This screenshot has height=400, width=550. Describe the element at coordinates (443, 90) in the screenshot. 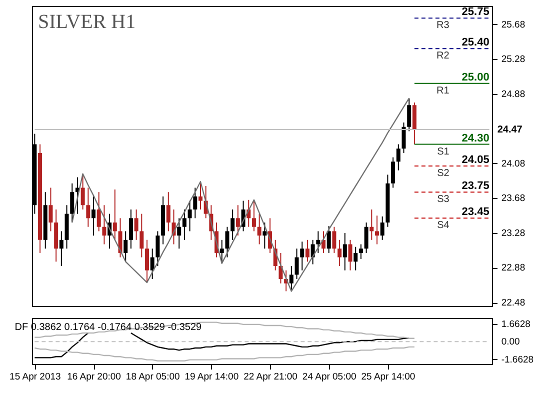

I see `annotation: R1` at that location.